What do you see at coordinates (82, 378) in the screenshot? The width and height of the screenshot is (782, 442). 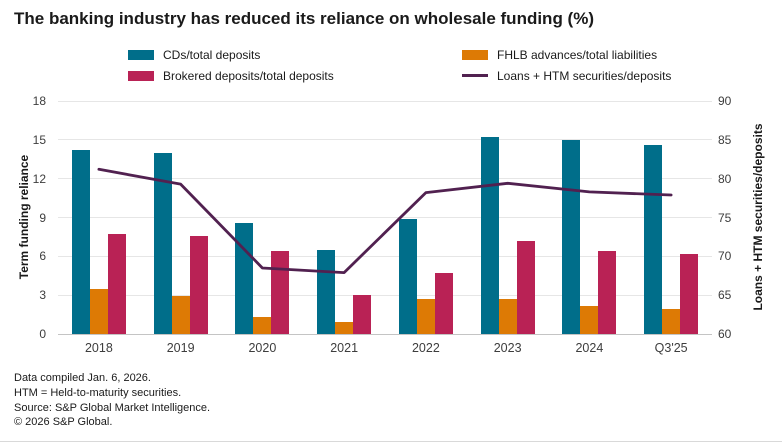 I see `footer-compiled: Data compiled Jan. 6, 2026.` at bounding box center [82, 378].